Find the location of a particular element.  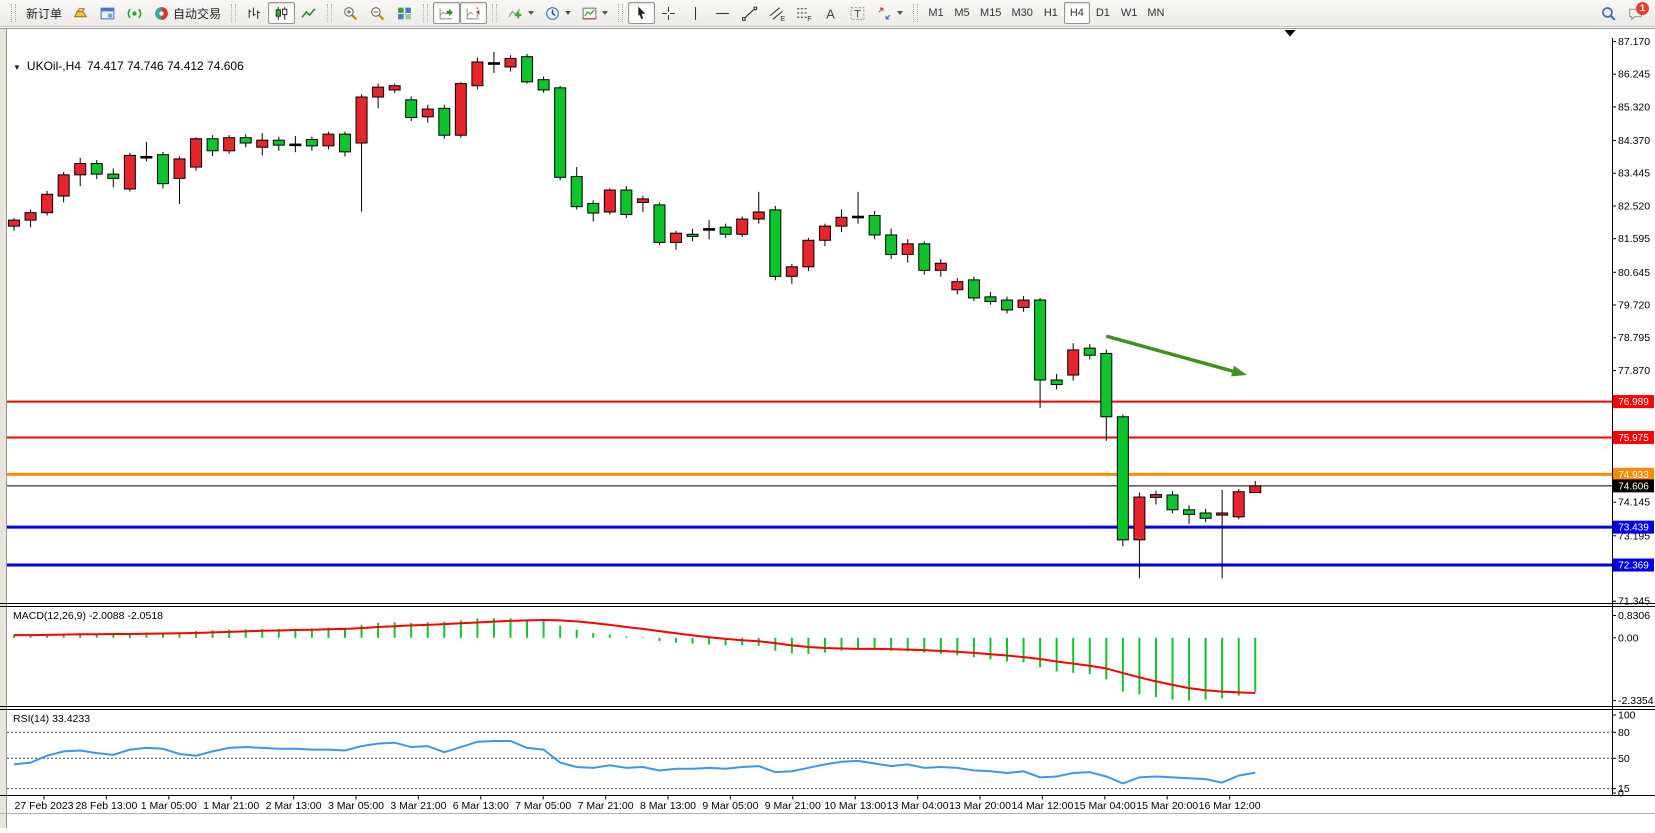

channel-icon: E is located at coordinates (776, 13).